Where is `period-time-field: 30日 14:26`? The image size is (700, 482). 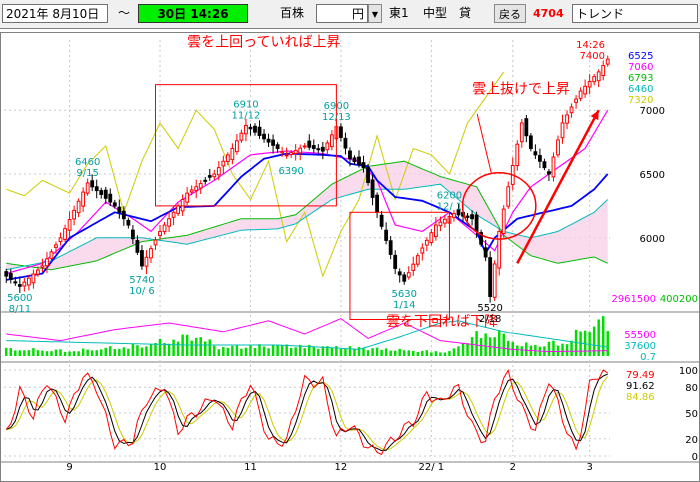
period-time-field: 30日 14:26 is located at coordinates (193, 13).